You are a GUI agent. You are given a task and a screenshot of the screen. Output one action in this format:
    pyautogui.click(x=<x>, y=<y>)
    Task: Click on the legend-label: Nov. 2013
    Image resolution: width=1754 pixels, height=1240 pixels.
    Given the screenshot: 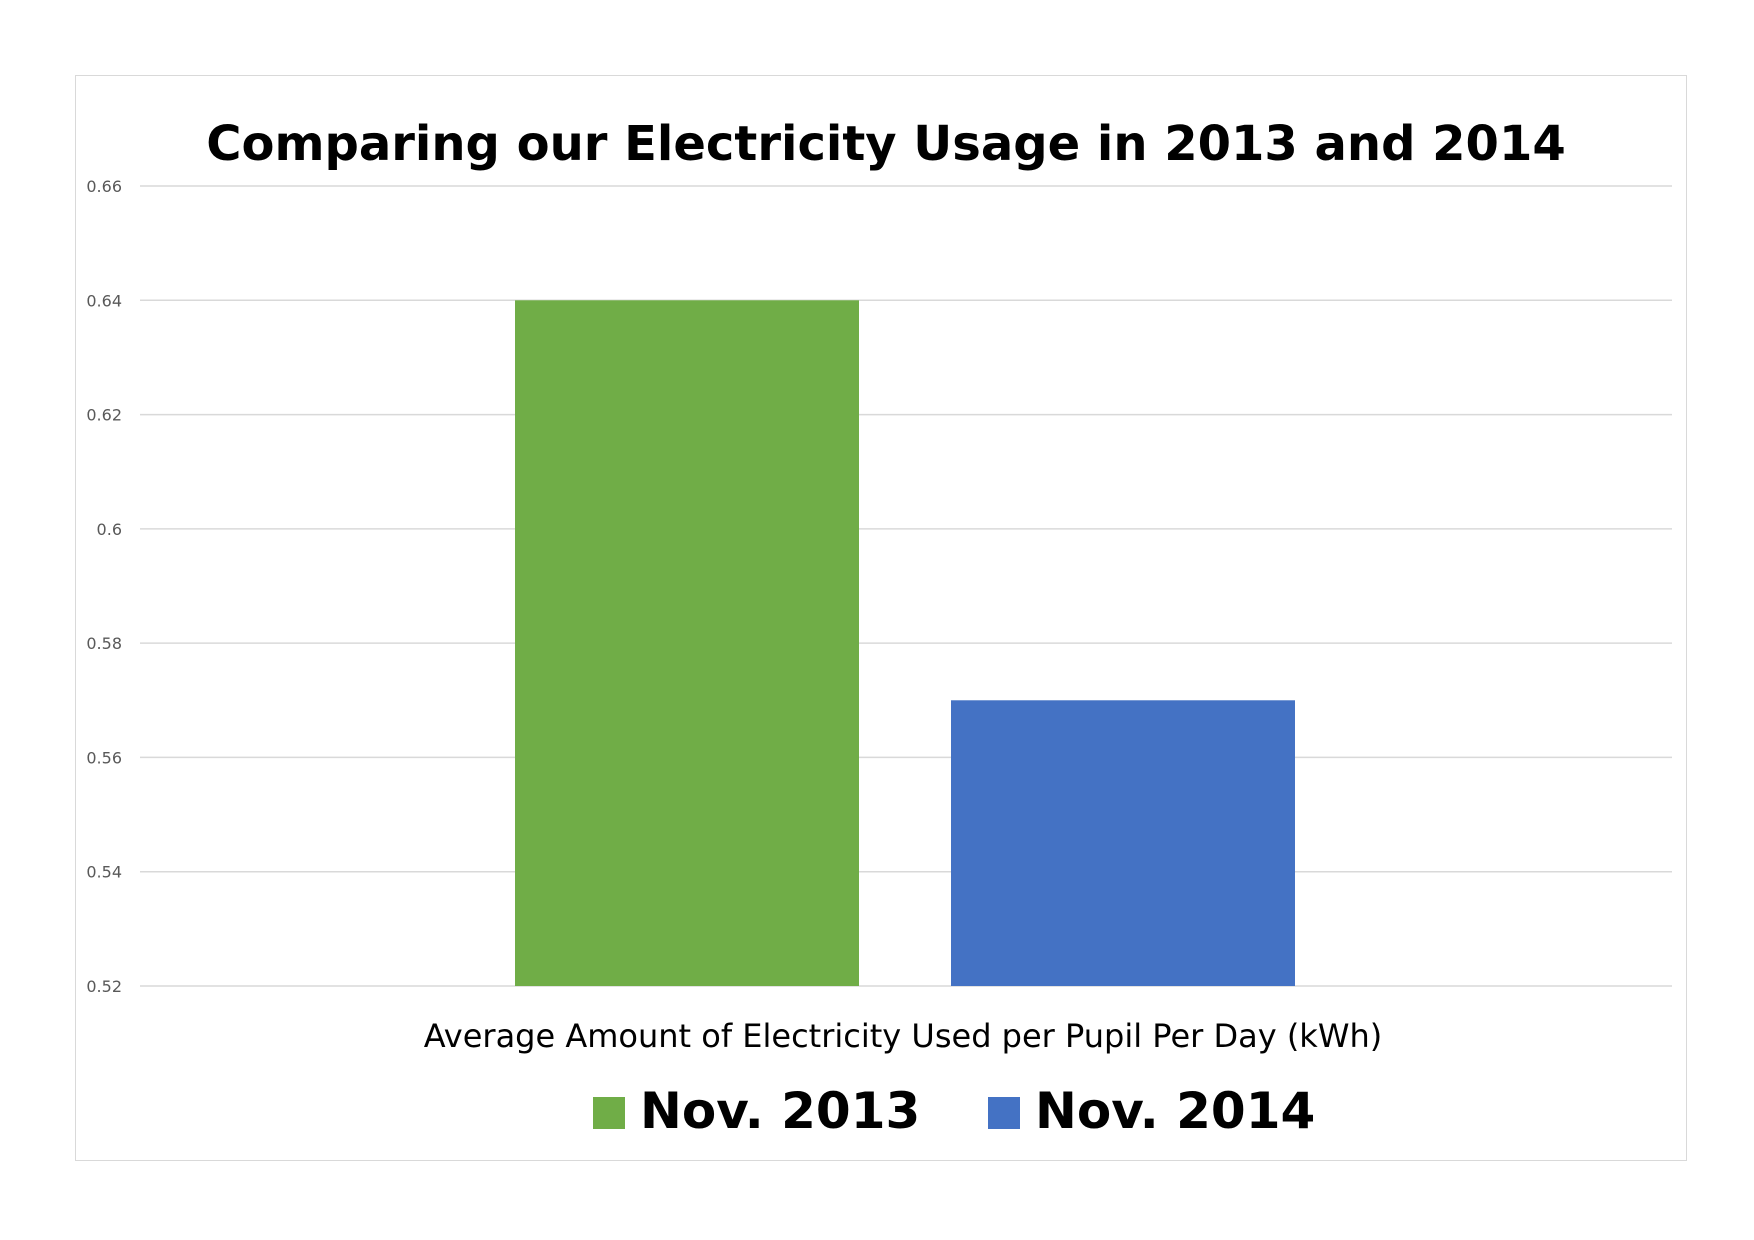 What is the action you would take?
    pyautogui.click(x=780, y=1111)
    